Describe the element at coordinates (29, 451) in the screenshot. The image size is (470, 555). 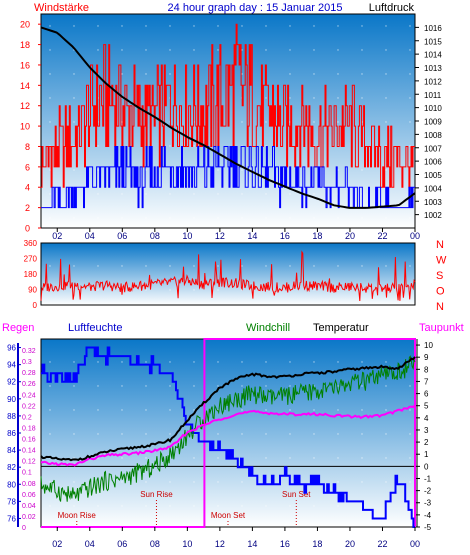
I see `rain-tick-label: 0.14` at that location.